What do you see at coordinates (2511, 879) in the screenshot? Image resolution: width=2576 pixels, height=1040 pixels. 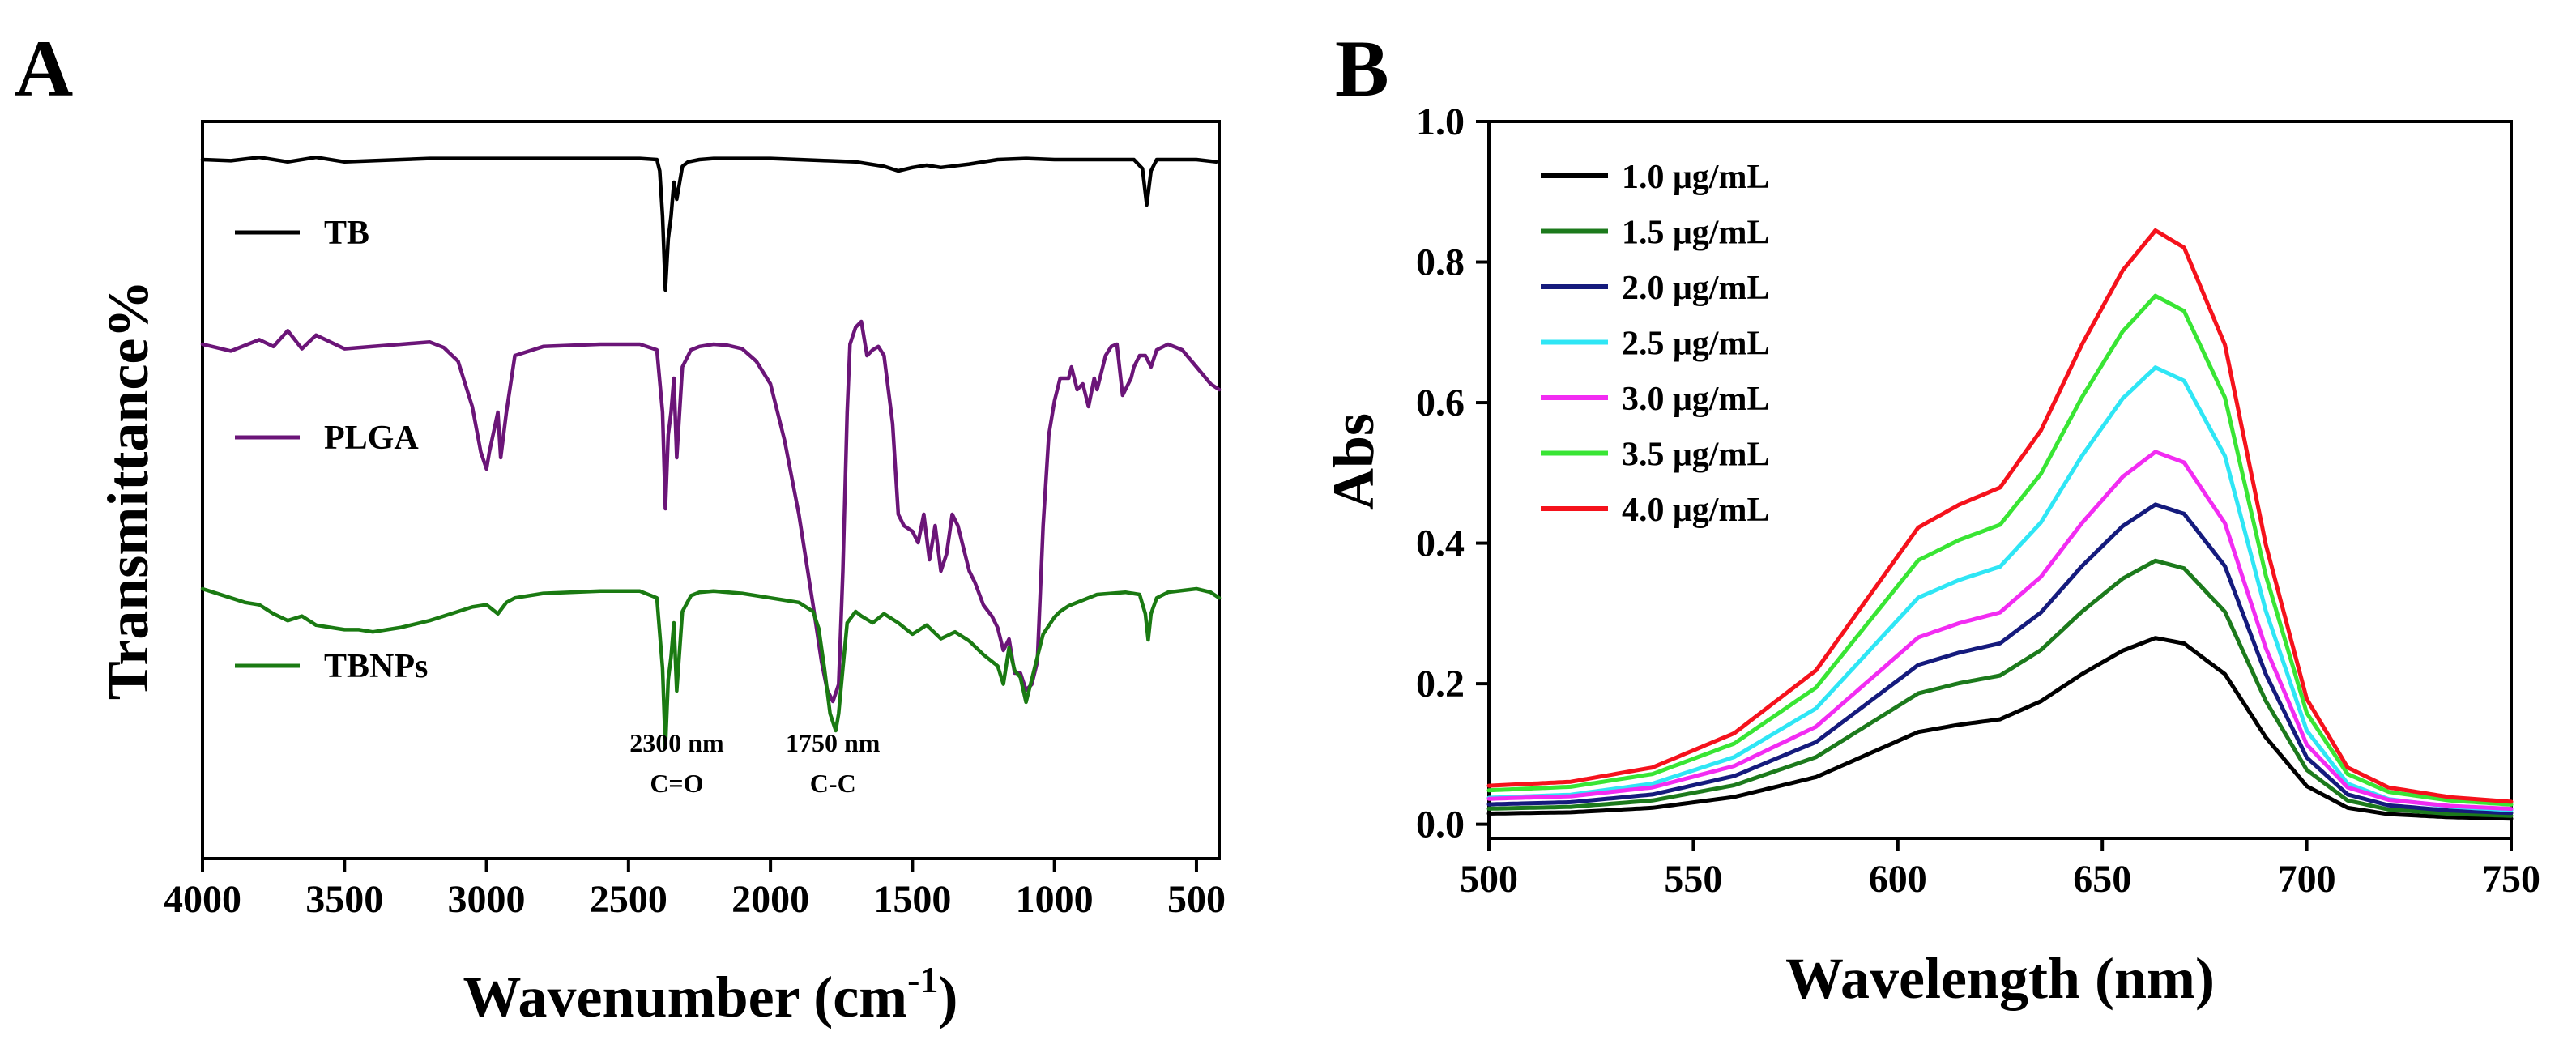 I see `panel-b-x-tick-label: 750` at bounding box center [2511, 879].